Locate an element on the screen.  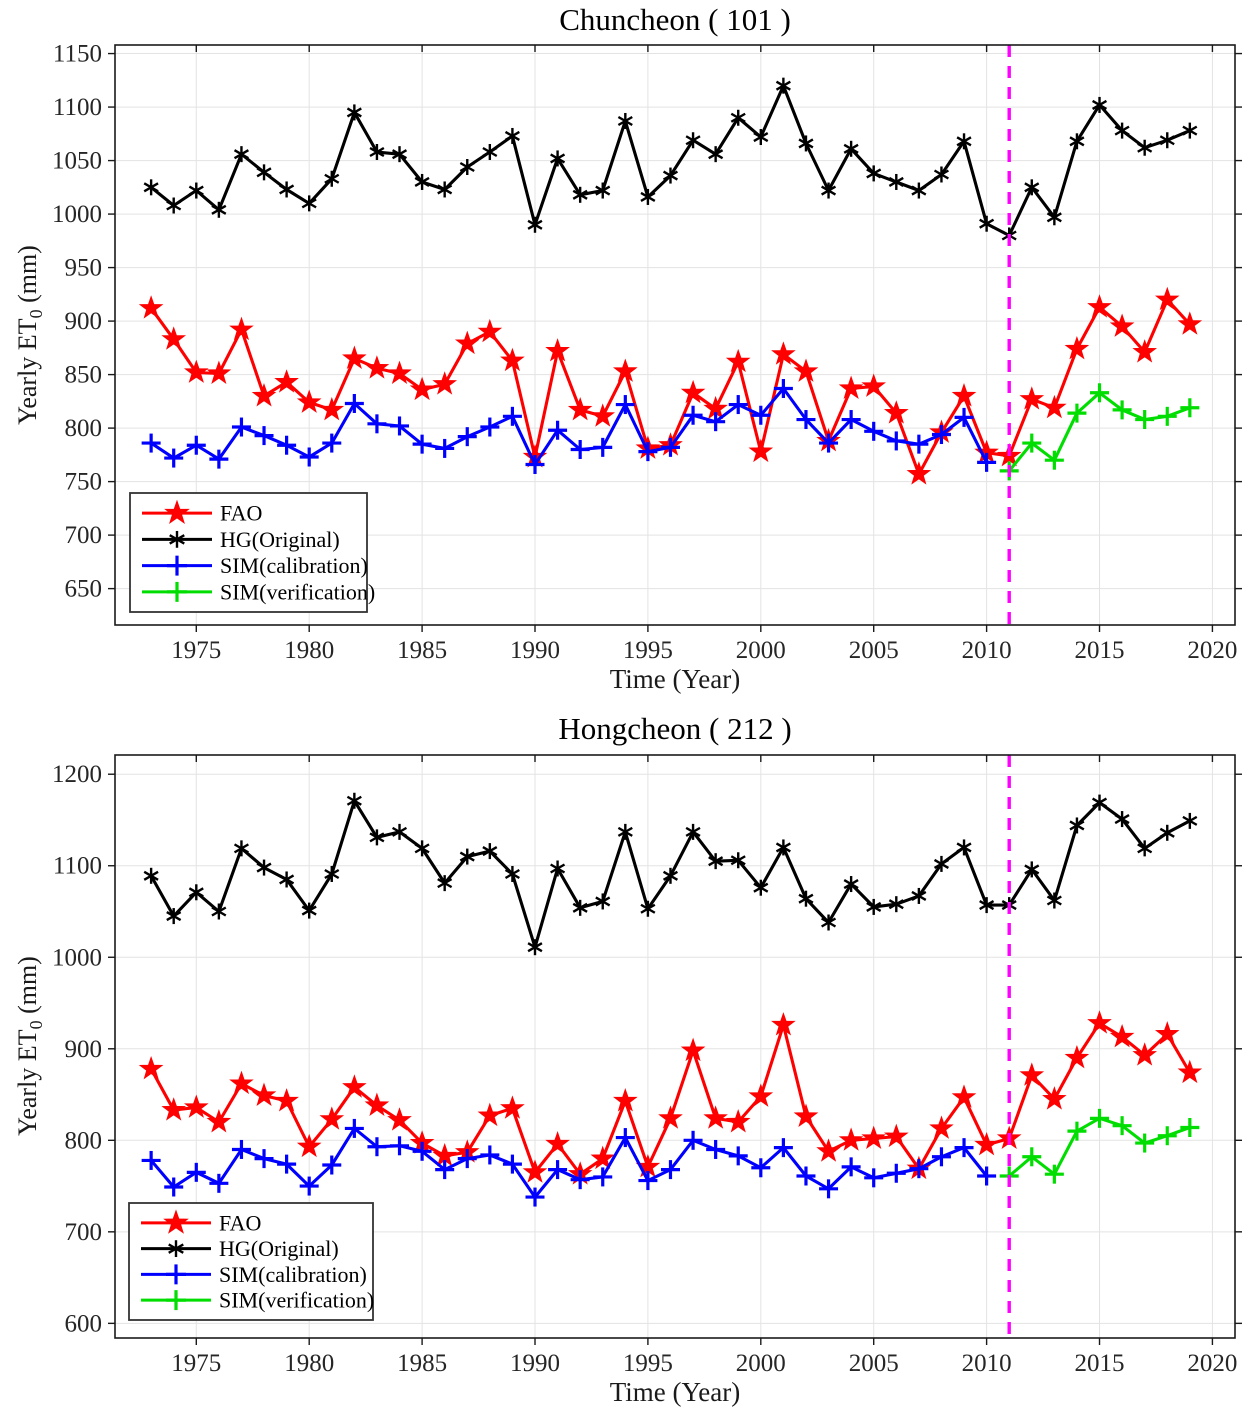
y-tick-label: 900 is located at coordinates (84, 1049).